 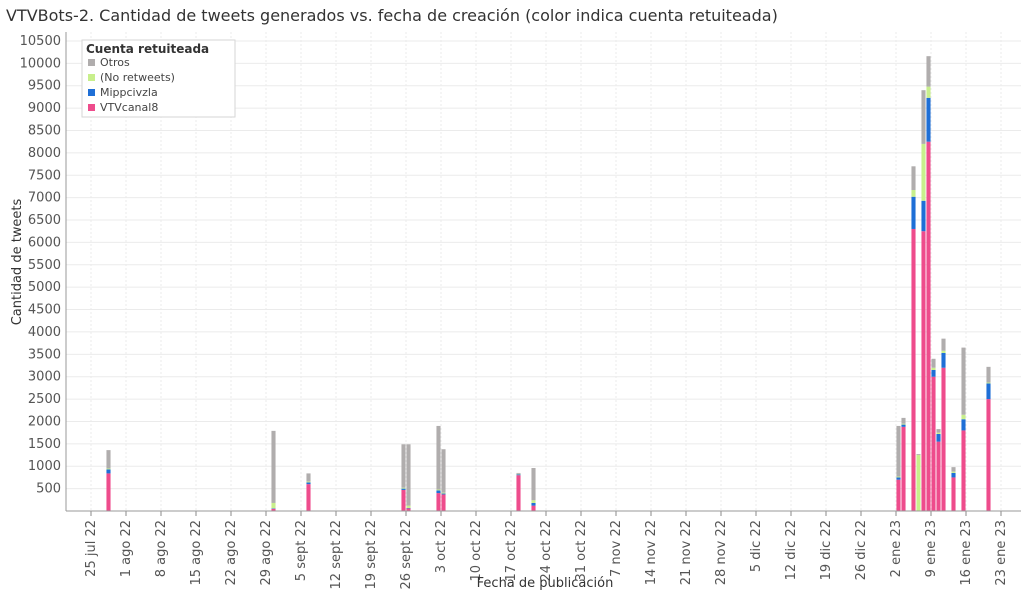 I want to click on x-tick-label: 5 dic 22, so click(x=756, y=546).